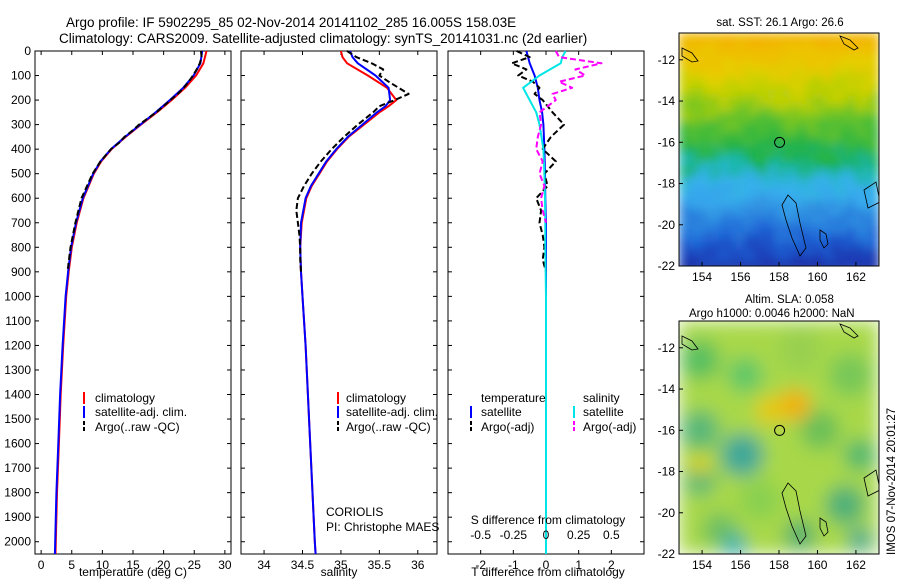 Image resolution: width=900 pixels, height=580 pixels. Describe the element at coordinates (513, 565) in the screenshot. I see `x-tick-label: -1` at that location.